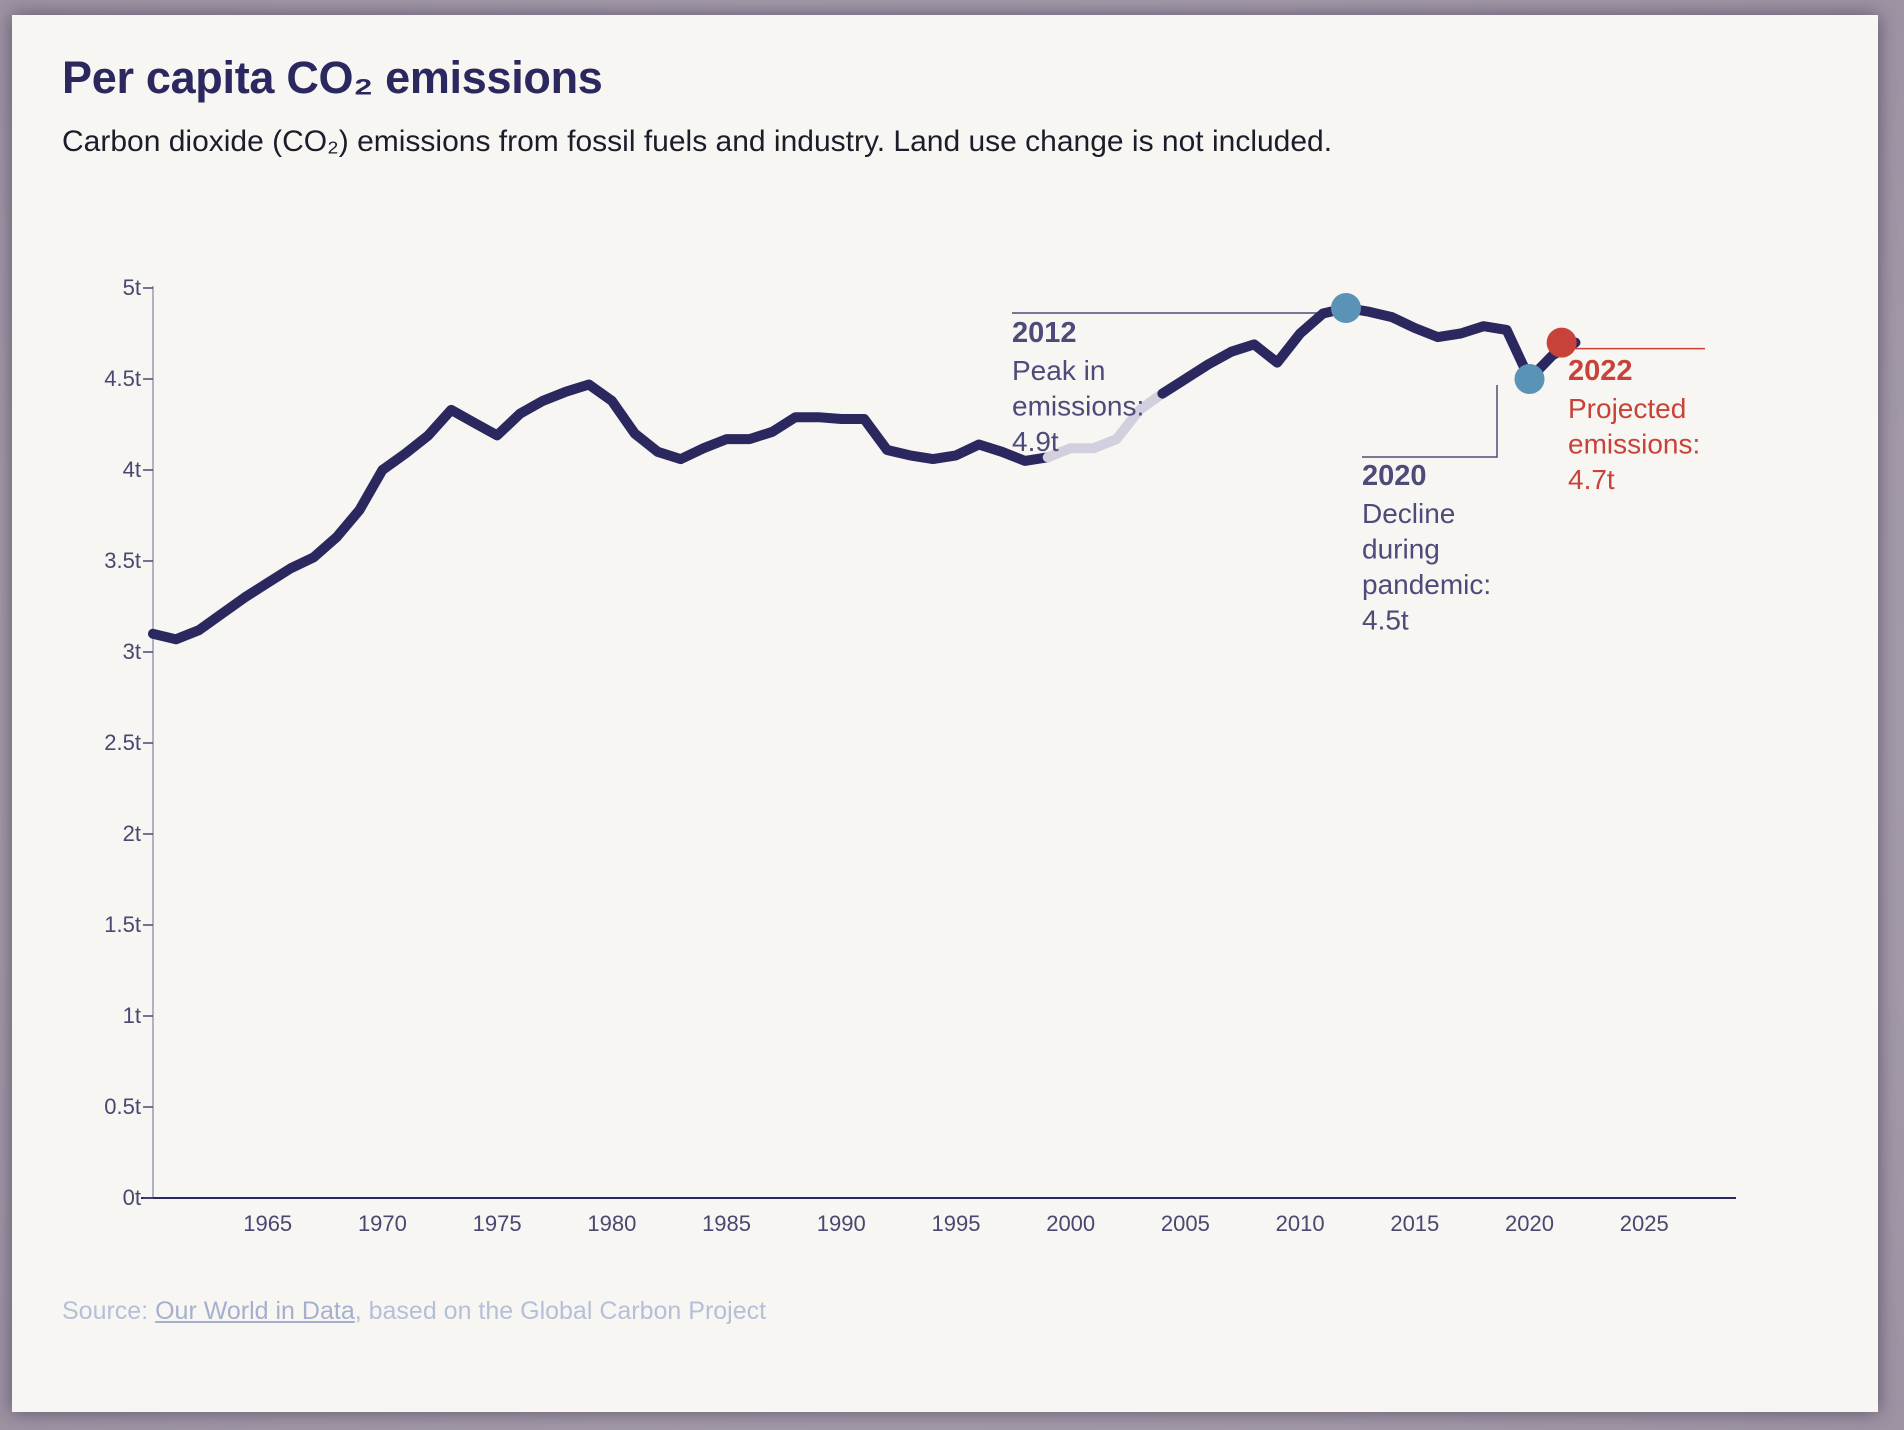 This screenshot has width=1904, height=1430. What do you see at coordinates (267, 1223) in the screenshot?
I see `x-tick-label: 1965` at bounding box center [267, 1223].